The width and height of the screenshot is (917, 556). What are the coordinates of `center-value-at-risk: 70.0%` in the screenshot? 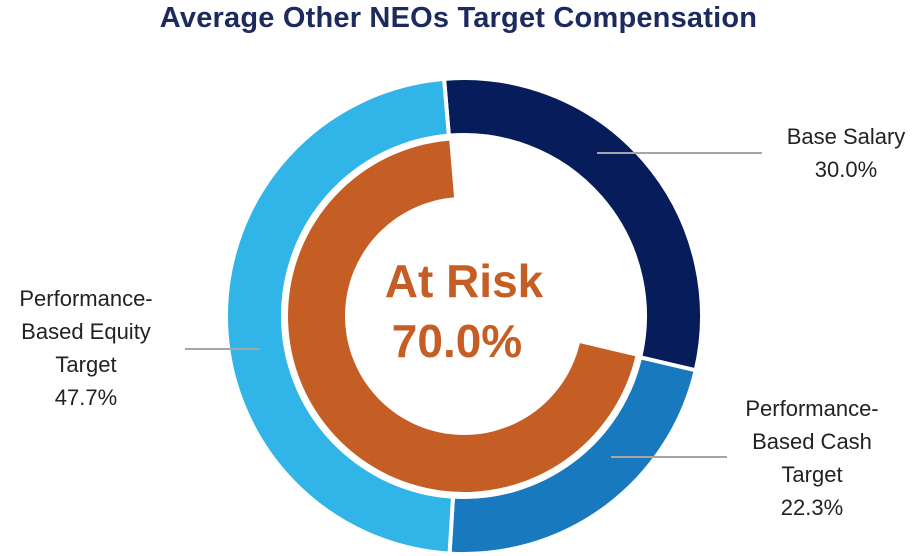 It's located at (457, 341).